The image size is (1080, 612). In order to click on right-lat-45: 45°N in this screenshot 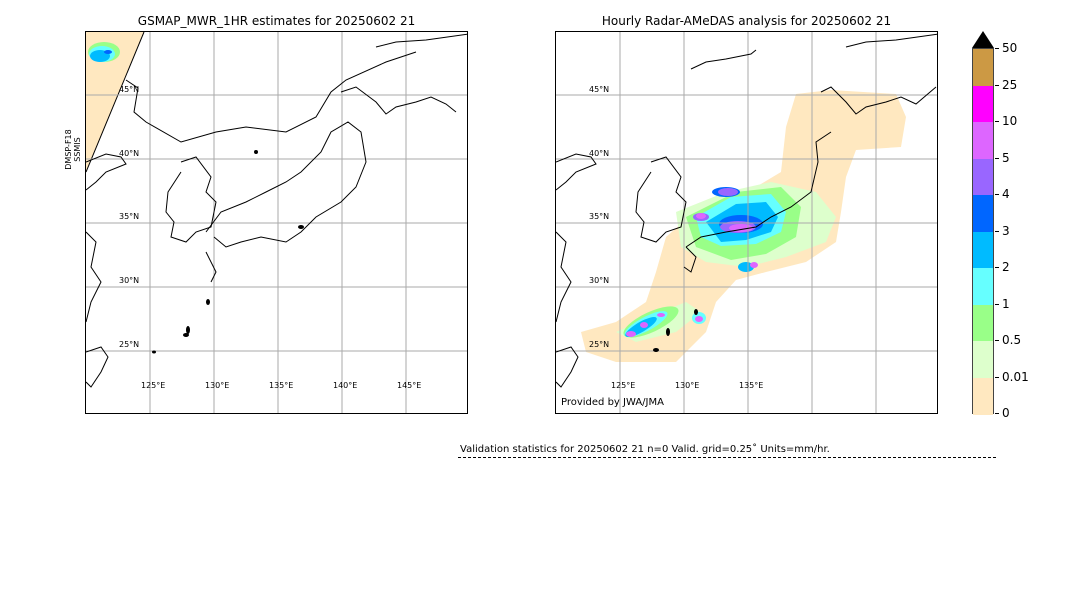, I will do `click(599, 89)`.